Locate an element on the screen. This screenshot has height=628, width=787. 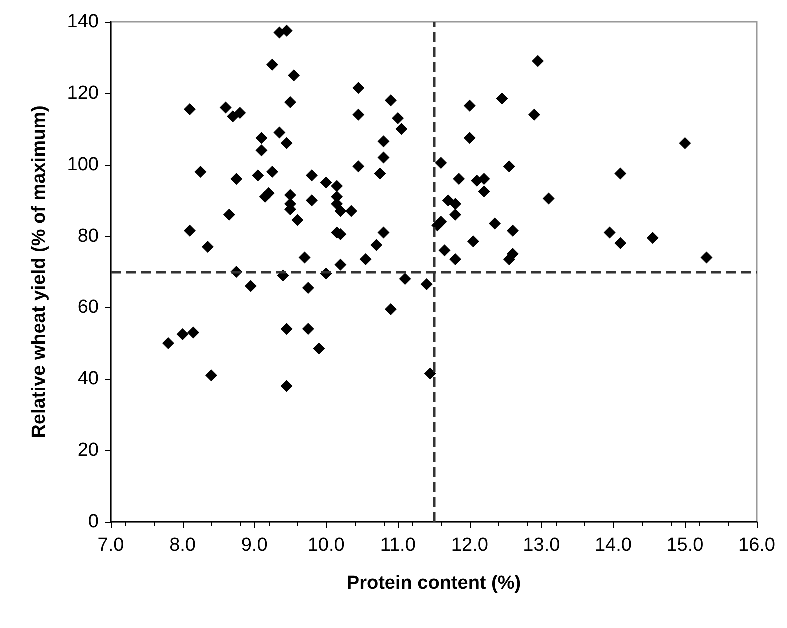
y-tick-label: 60 is located at coordinates (88, 307).